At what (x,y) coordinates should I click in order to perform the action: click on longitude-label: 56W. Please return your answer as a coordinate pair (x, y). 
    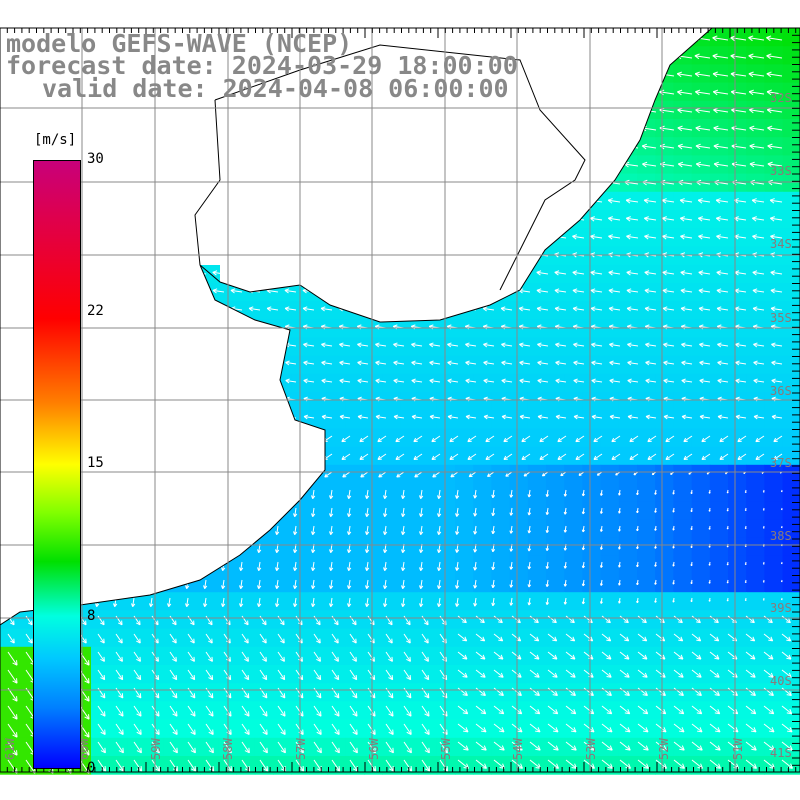
    Looking at the image, I should click on (374, 749).